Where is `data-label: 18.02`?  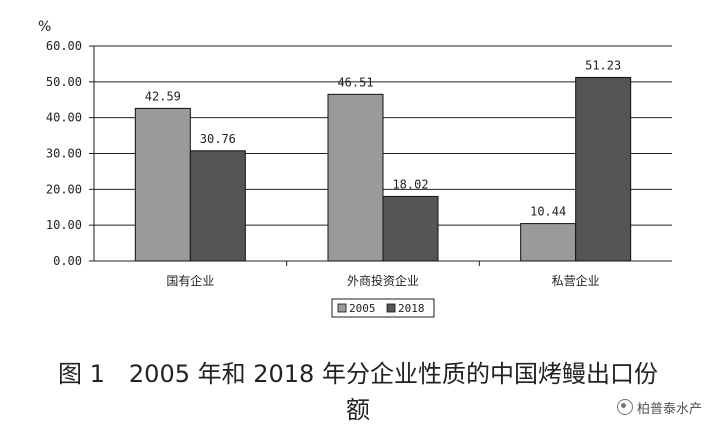
data-label: 18.02 is located at coordinates (410, 184).